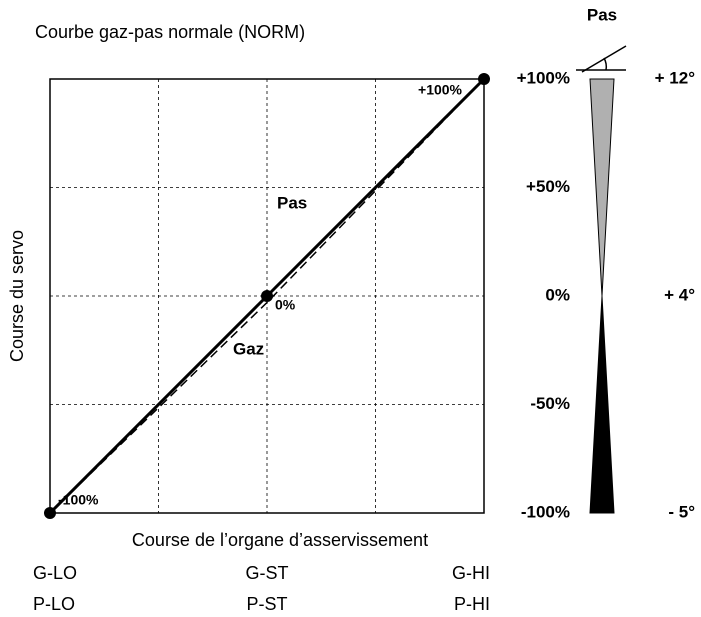 The height and width of the screenshot is (617, 701). Describe the element at coordinates (54, 604) in the screenshot. I see `x-tick-label: P-LO` at that location.